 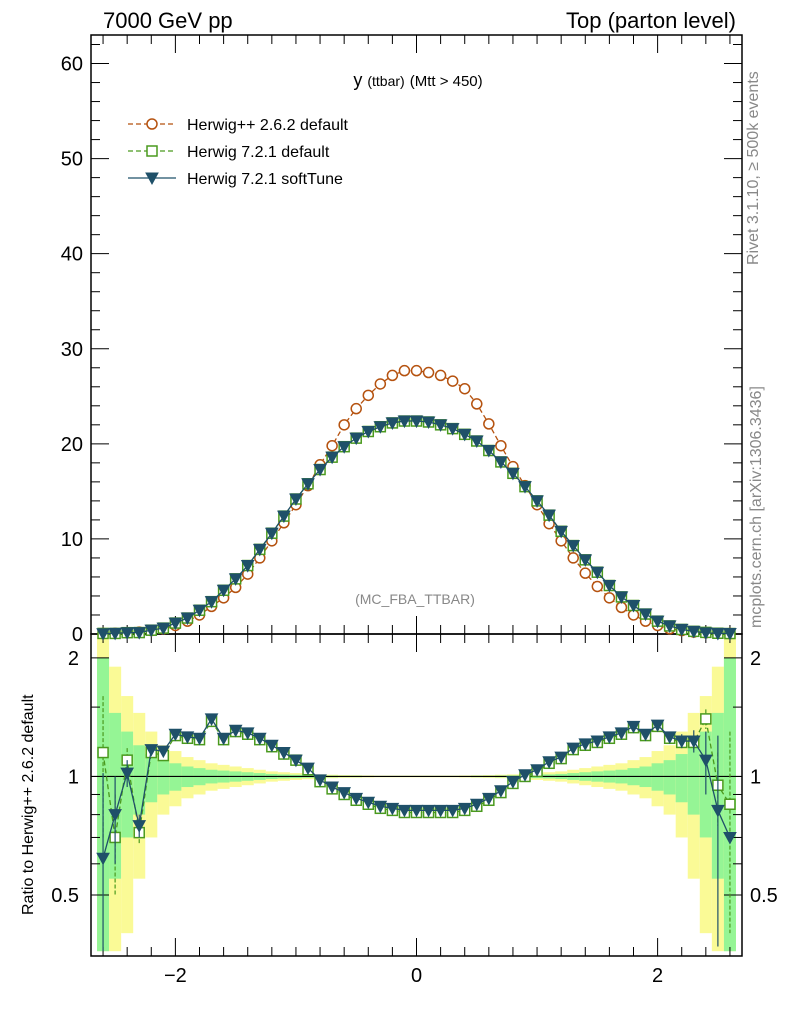 I want to click on plot-title: y (ttbar) (Mtt > 450), so click(x=417, y=80).